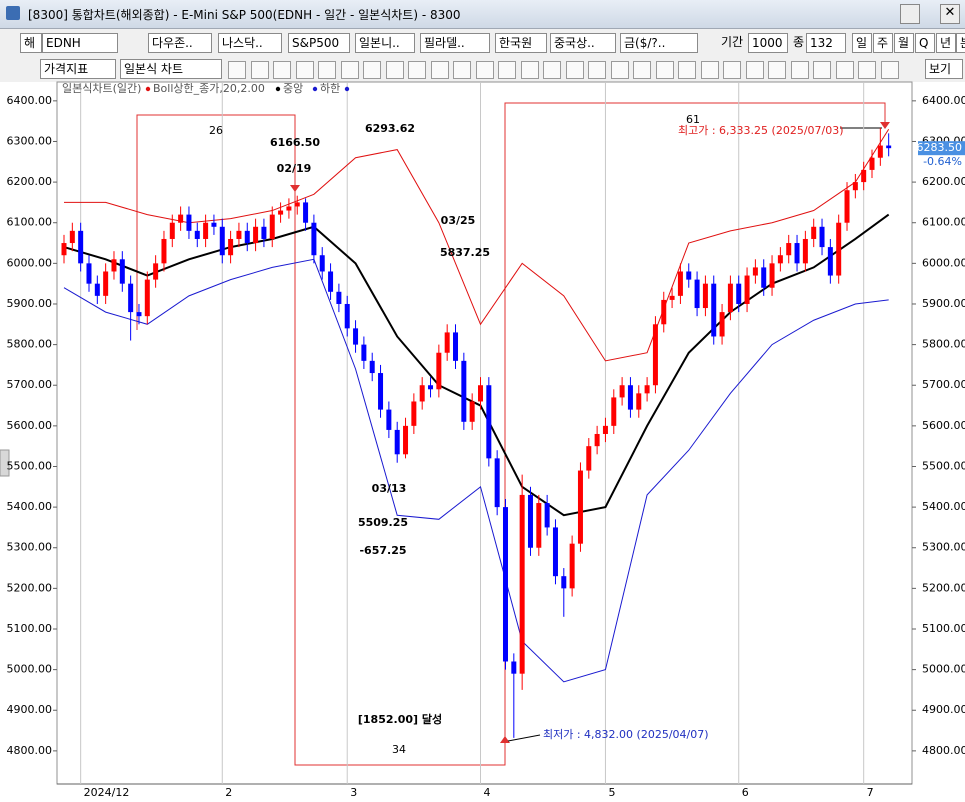 The image size is (965, 802). What do you see at coordinates (799, 42) in the screenshot?
I see `toolbar-item: 종` at bounding box center [799, 42].